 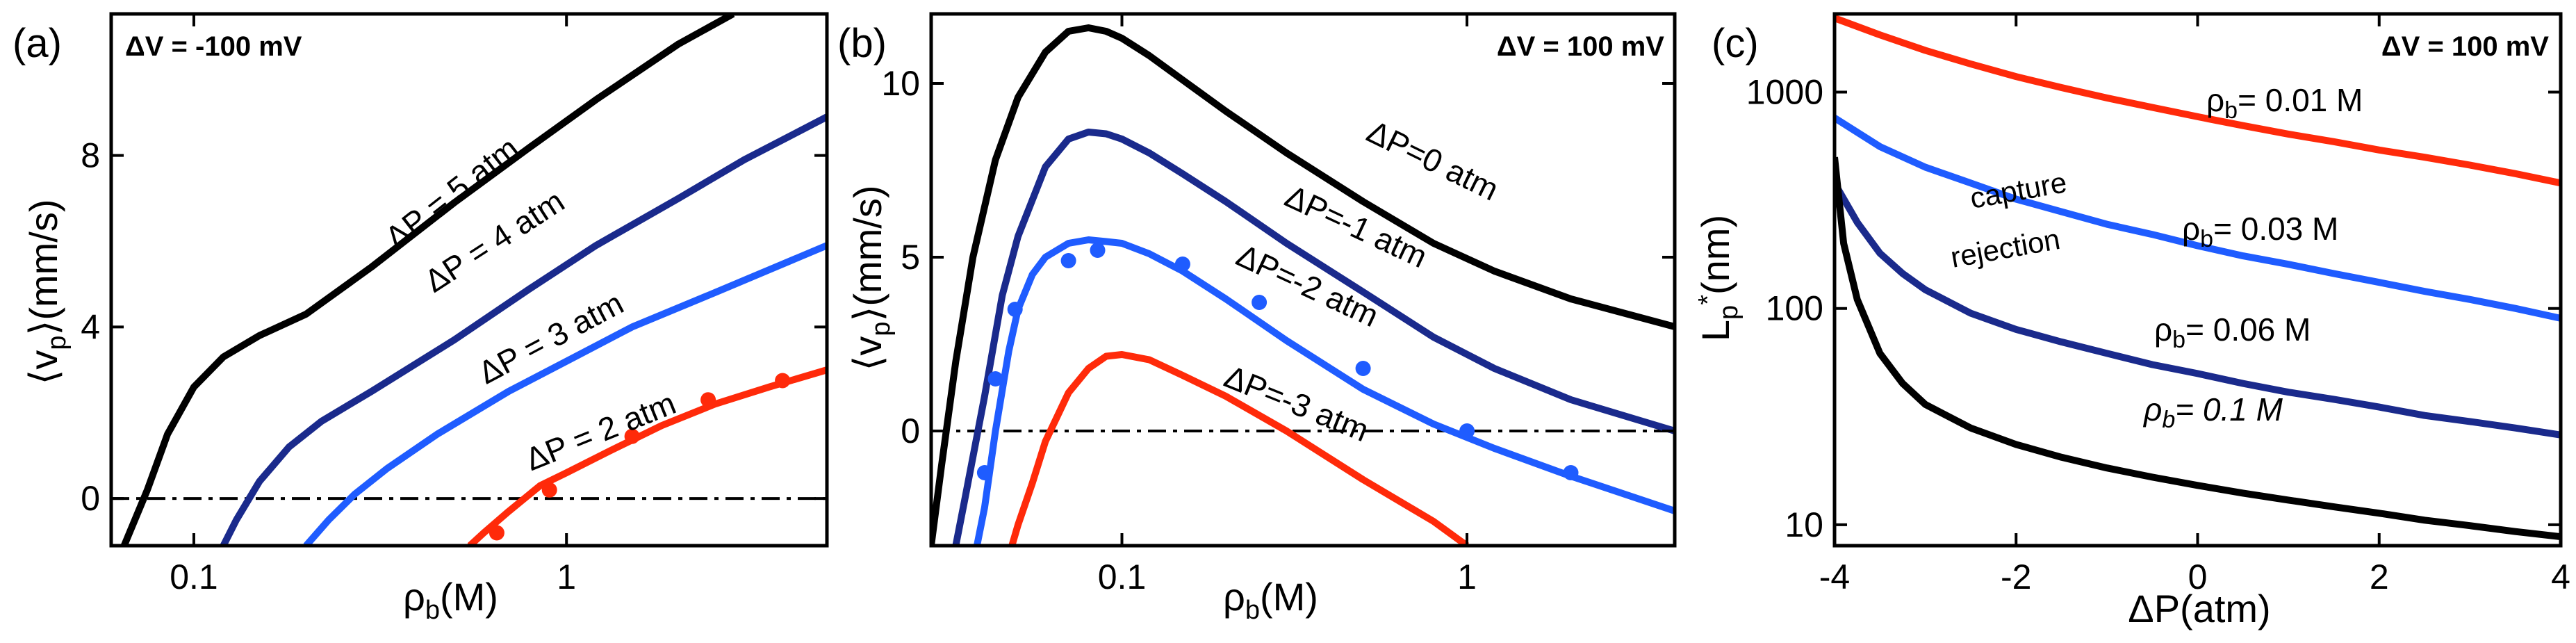 I want to click on panel-b-label: (b), so click(x=862, y=44).